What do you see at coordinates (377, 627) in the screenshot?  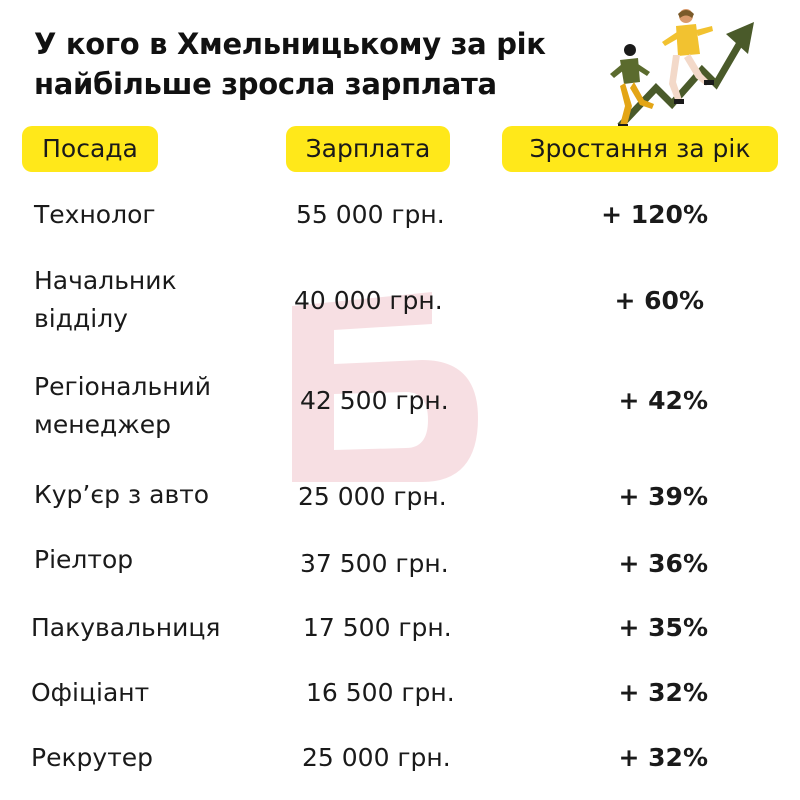 I see `cell-salary: 17 500 грн.` at bounding box center [377, 627].